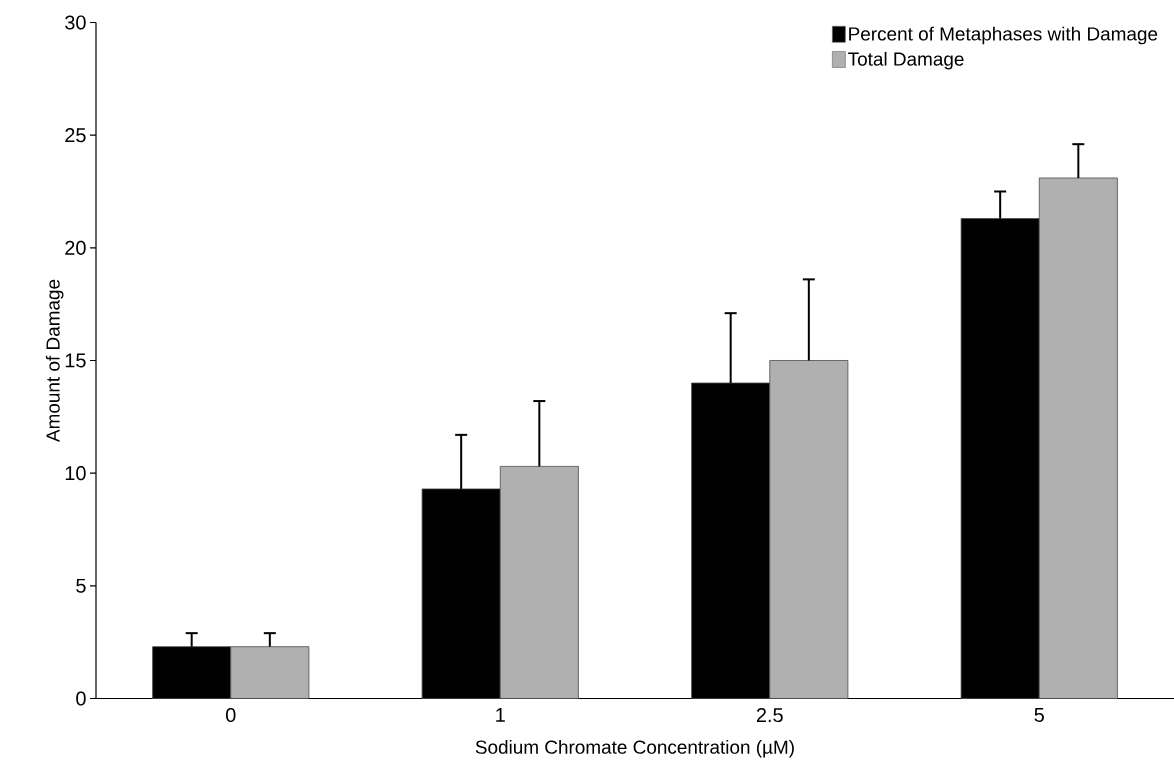  I want to click on legend-label: Total Damage, so click(906, 60).